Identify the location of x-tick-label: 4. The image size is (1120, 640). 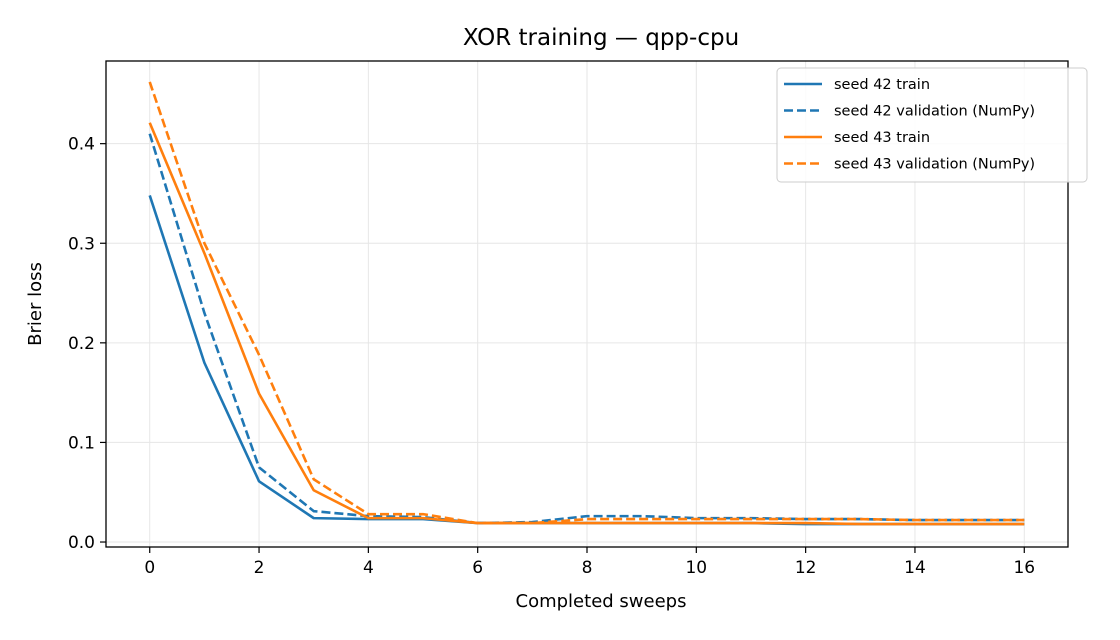
(368, 568).